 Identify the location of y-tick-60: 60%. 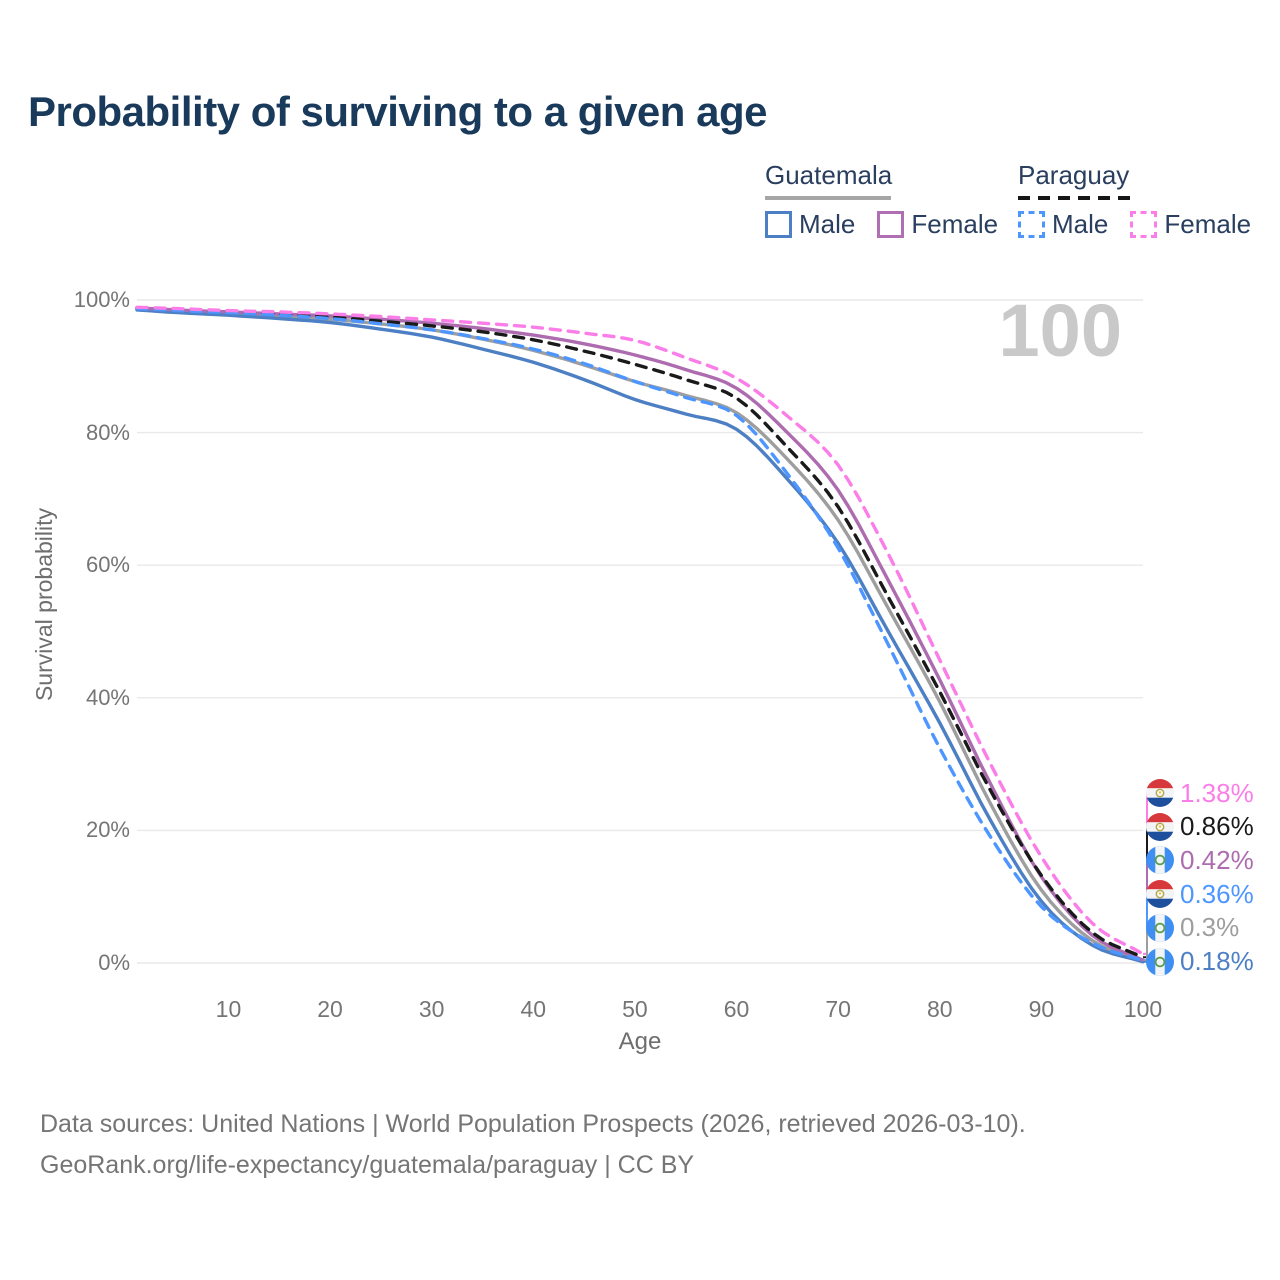
(107, 565).